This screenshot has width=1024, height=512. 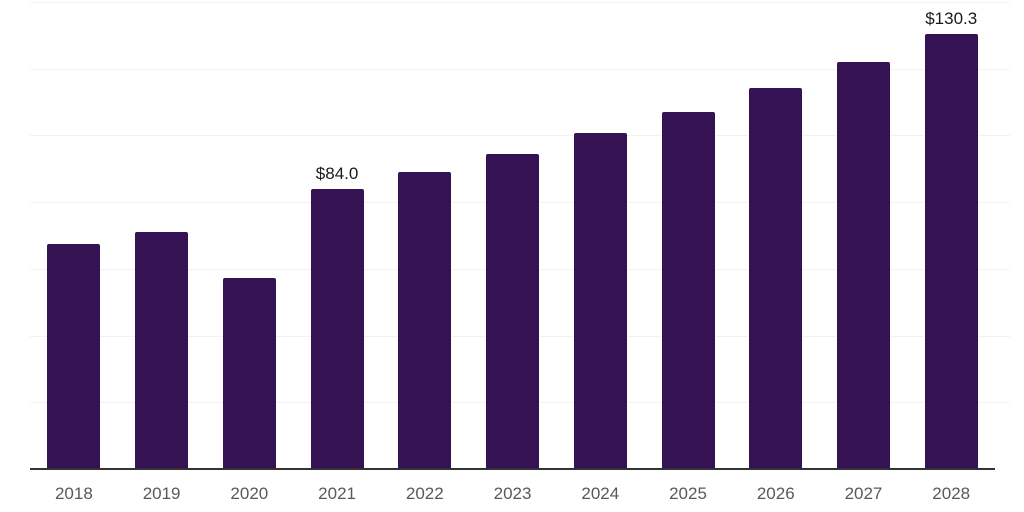 I want to click on bar-slot-2027, so click(x=864, y=235).